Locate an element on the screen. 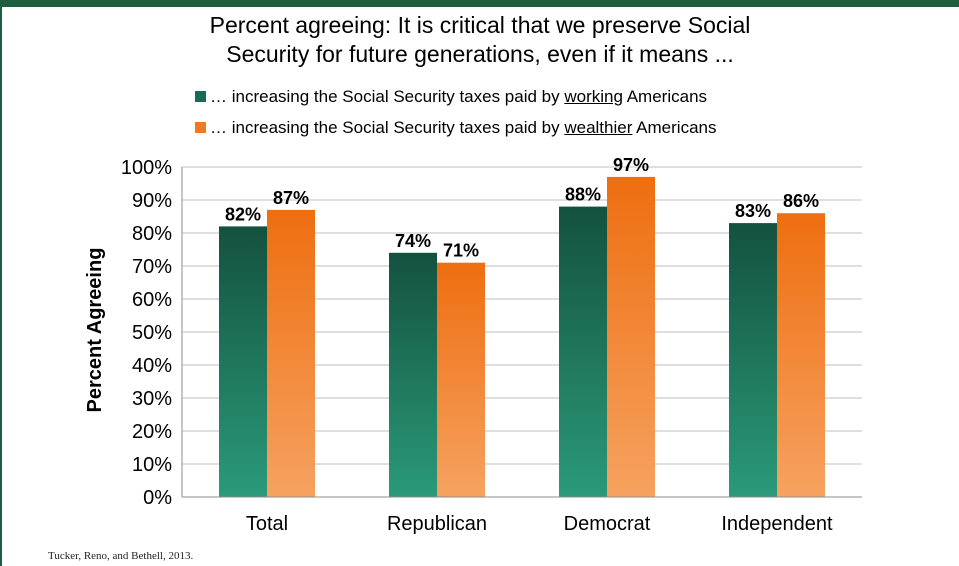 The height and width of the screenshot is (566, 959). y-tick-label: 100% is located at coordinates (146, 168).